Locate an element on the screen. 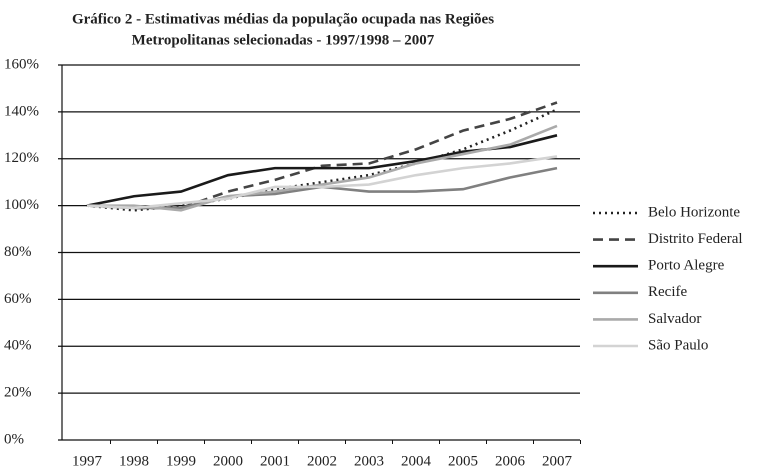 The width and height of the screenshot is (767, 471). legend-label: São Paulo is located at coordinates (678, 345).